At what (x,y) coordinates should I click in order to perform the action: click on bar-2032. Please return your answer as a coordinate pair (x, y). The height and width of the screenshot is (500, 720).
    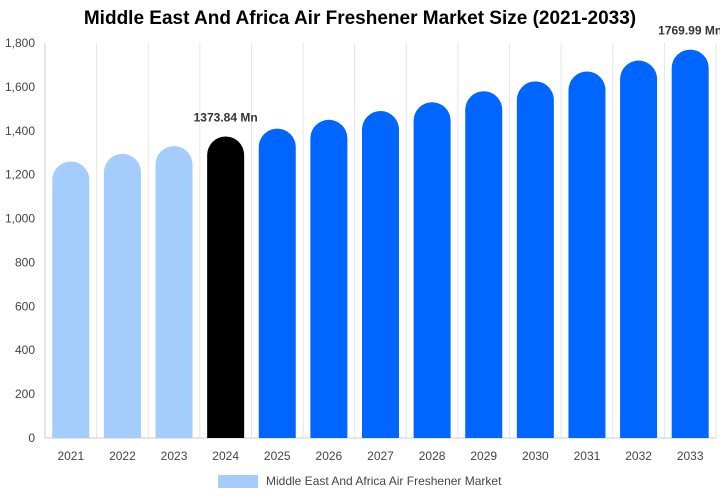
    Looking at the image, I should click on (639, 249).